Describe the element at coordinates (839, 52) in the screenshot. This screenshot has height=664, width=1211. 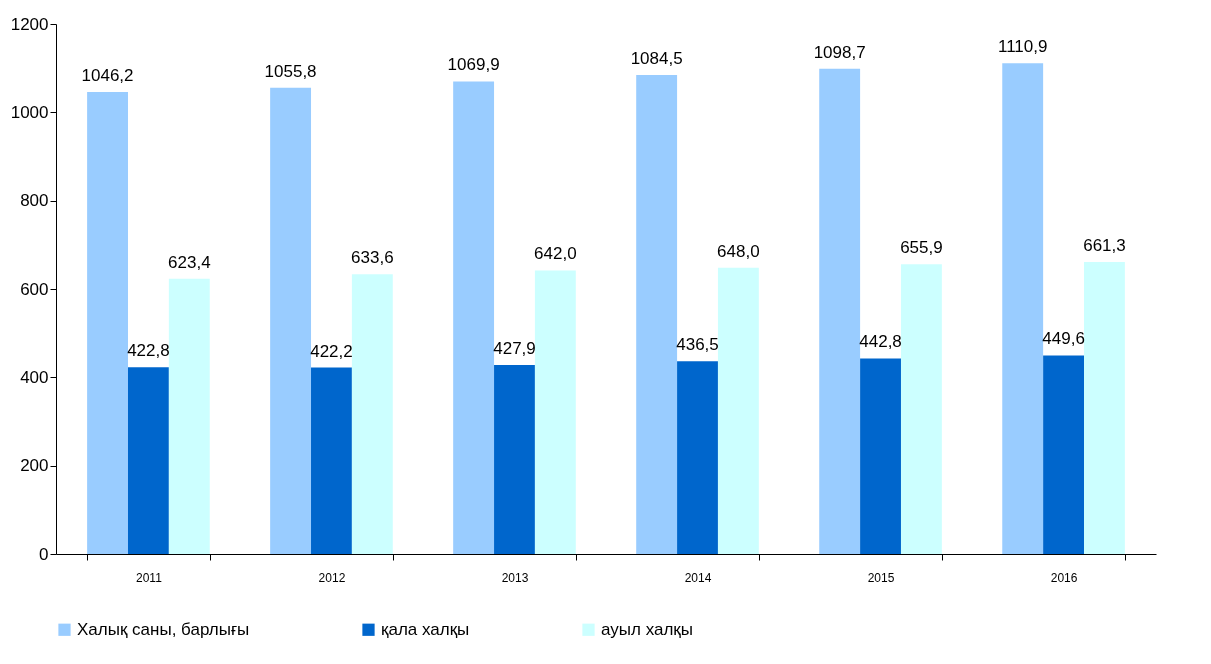
I see `data-label: 1098,7` at that location.